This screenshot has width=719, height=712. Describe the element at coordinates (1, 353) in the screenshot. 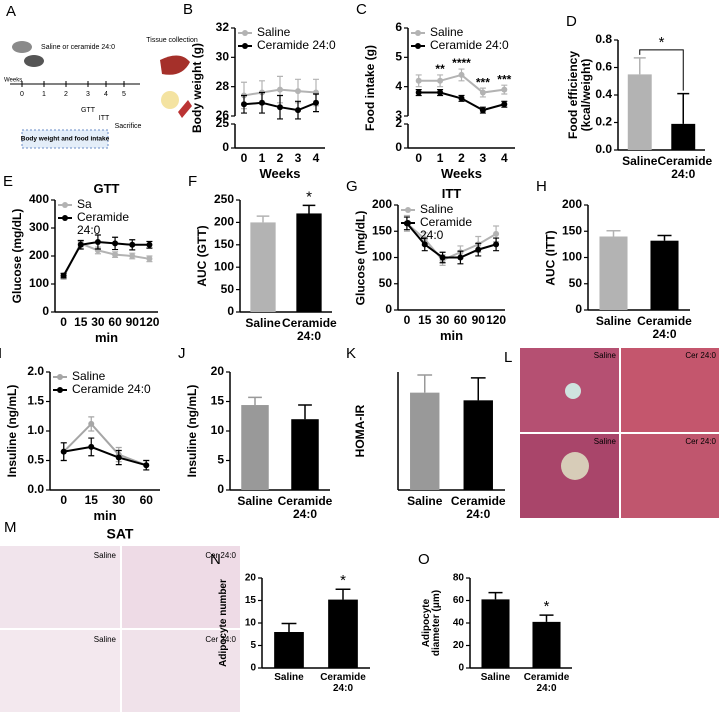

I see `panel-label: I` at that location.